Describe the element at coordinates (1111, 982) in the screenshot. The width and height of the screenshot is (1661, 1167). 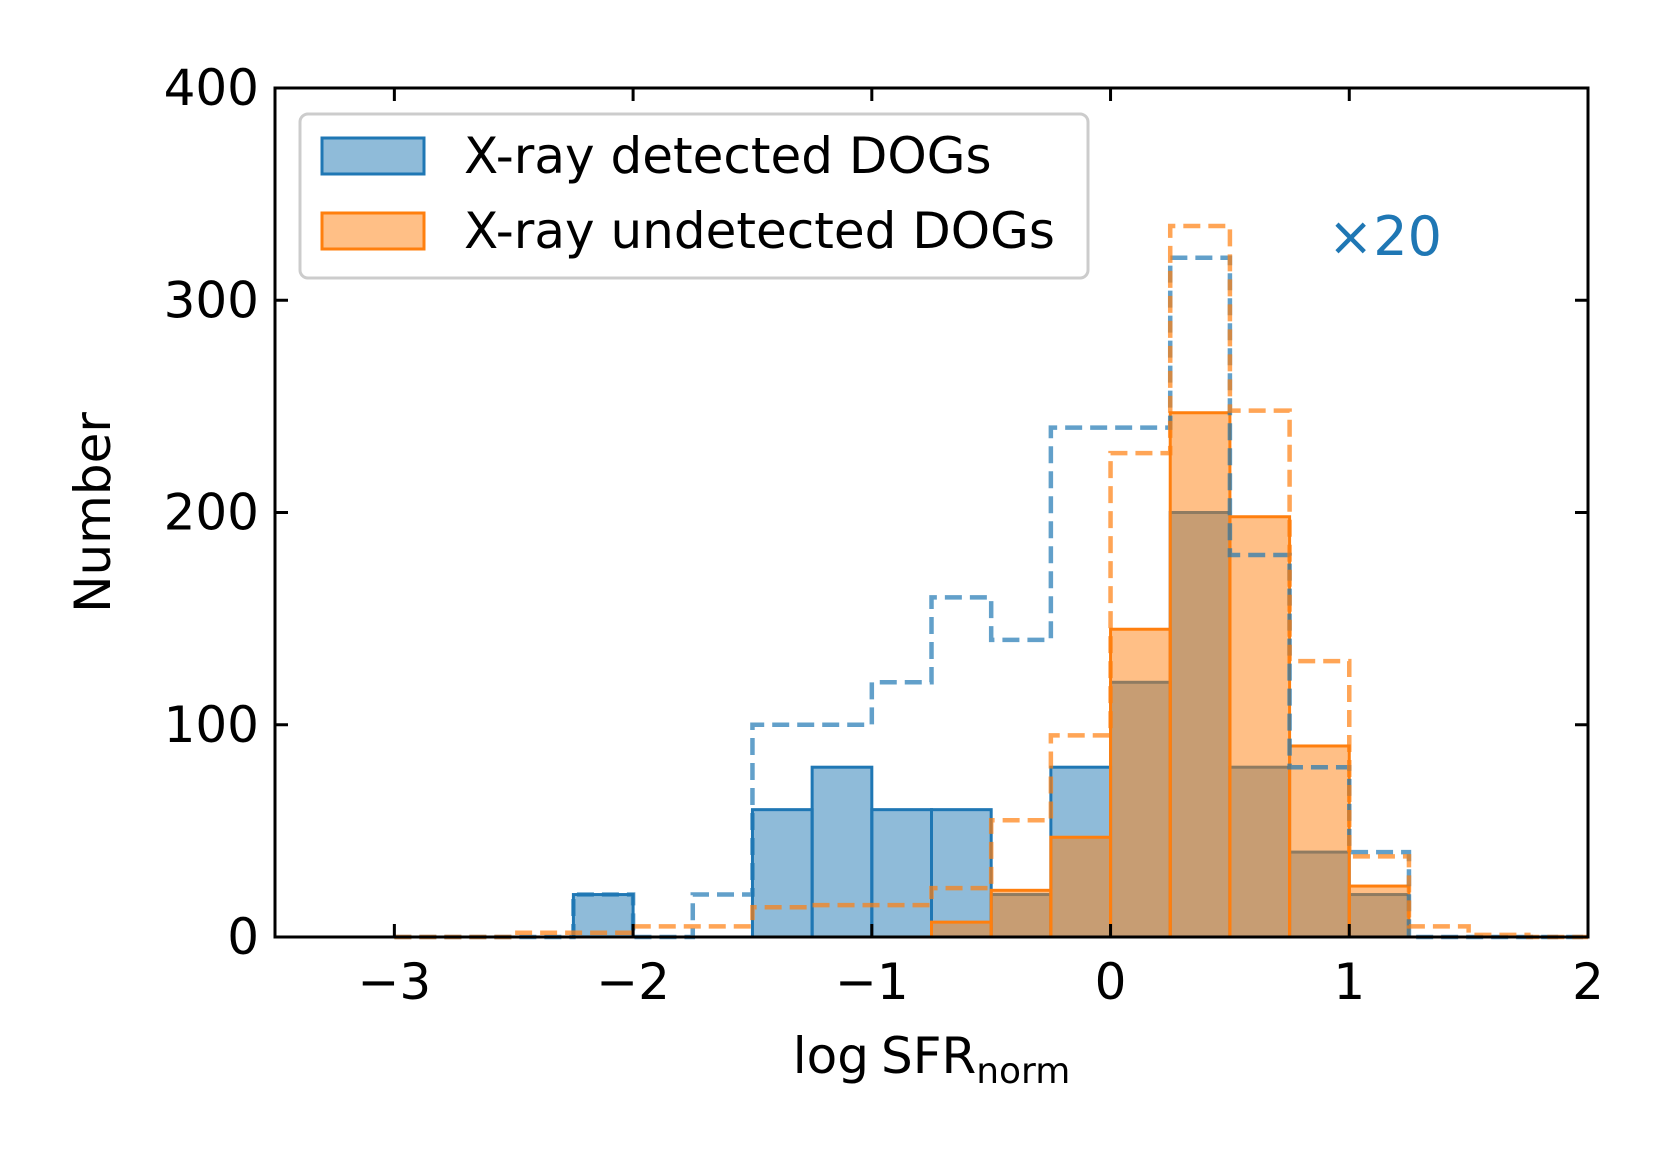
I see `x-tick-label: 0` at that location.